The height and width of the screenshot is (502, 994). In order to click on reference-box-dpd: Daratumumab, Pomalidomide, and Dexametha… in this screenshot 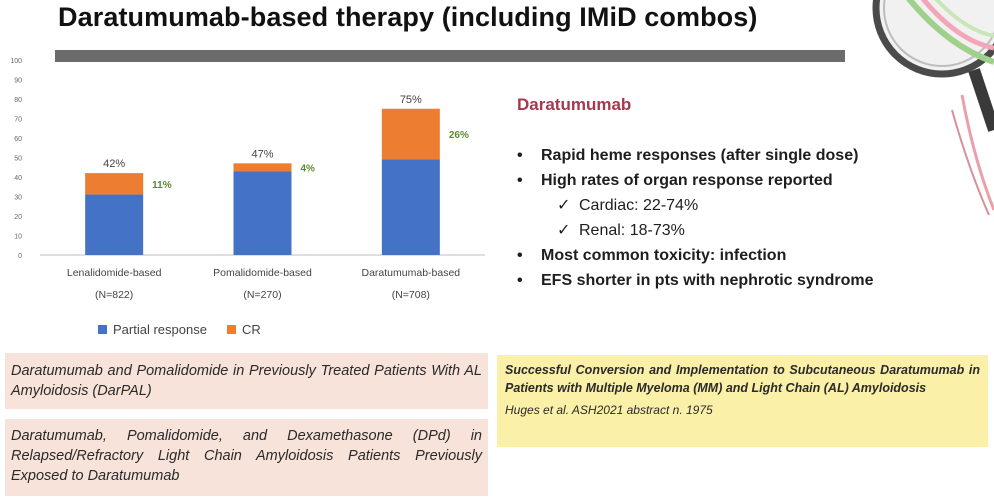, I will do `click(246, 457)`.